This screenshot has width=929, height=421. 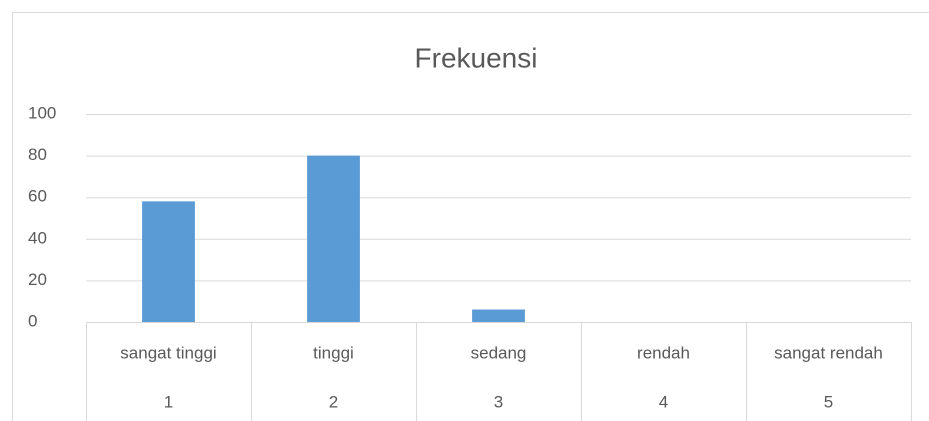 What do you see at coordinates (333, 352) in the screenshot?
I see `x-tick-label: tinggi` at bounding box center [333, 352].